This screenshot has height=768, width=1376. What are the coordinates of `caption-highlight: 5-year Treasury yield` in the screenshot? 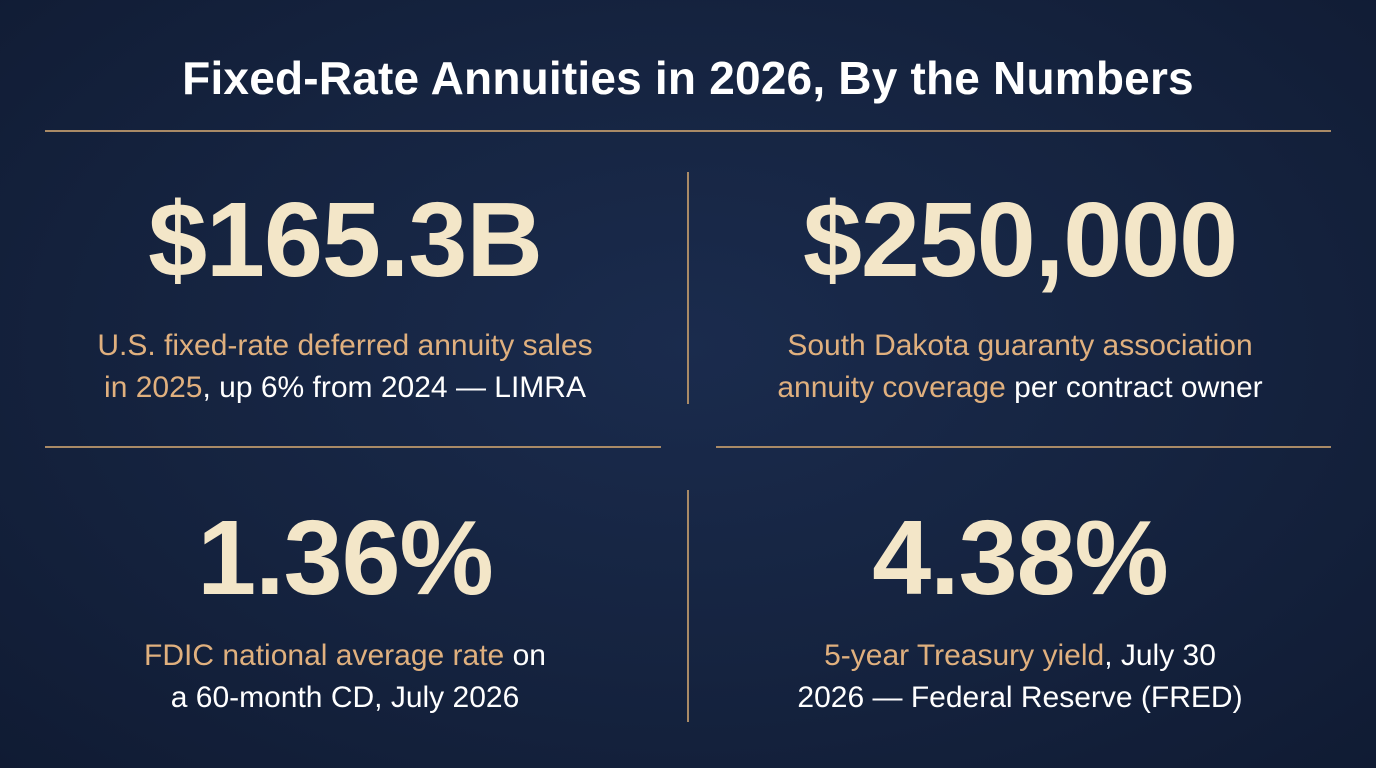 It's located at (964, 655).